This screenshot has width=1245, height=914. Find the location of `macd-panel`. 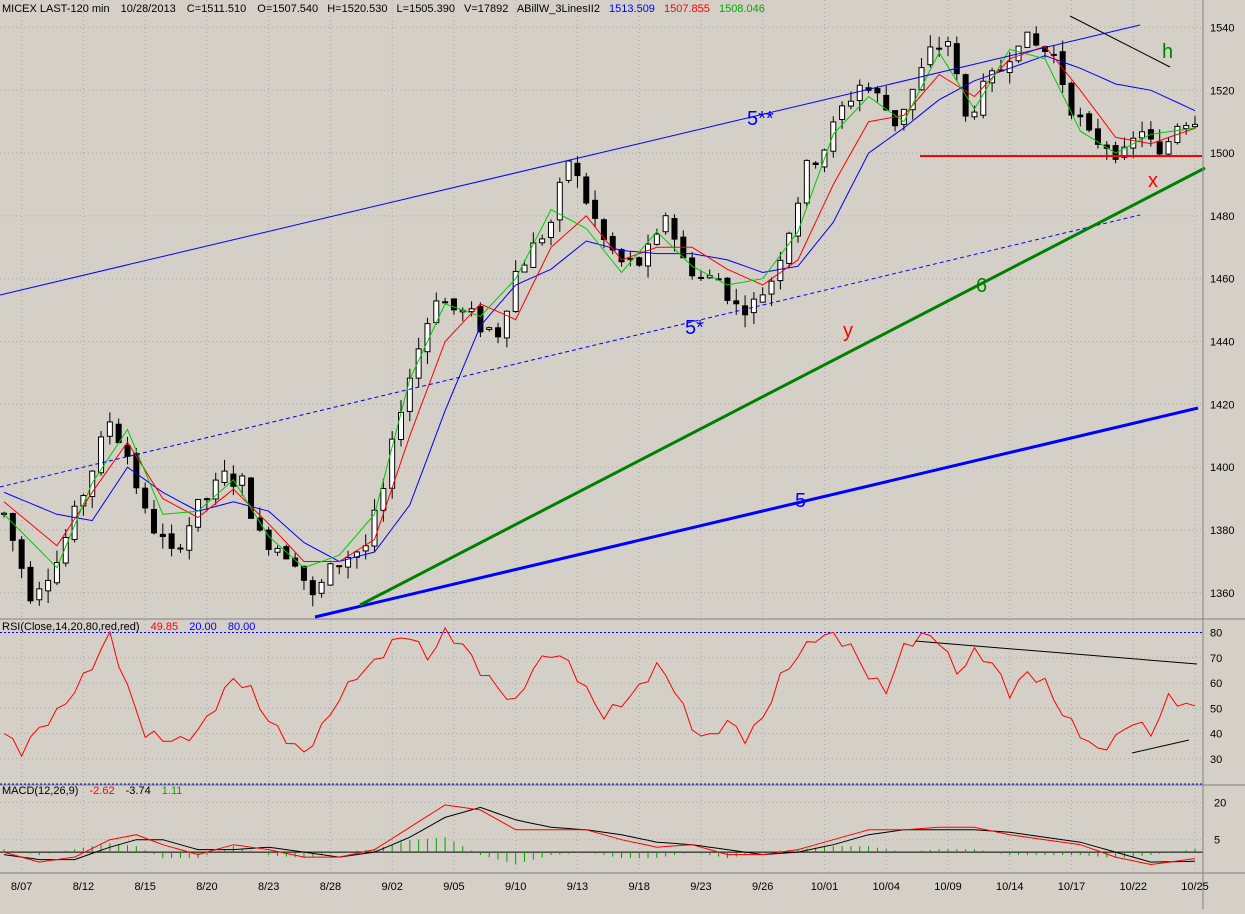

macd-panel is located at coordinates (601, 835).